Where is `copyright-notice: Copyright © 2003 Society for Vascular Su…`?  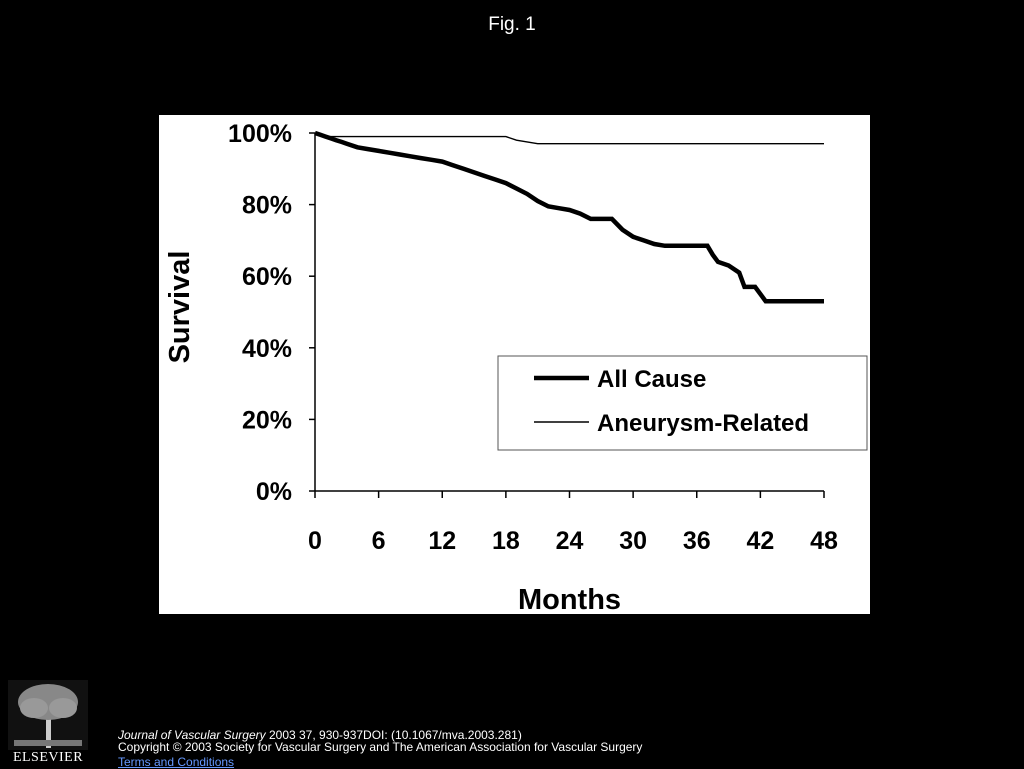
copyright-notice: Copyright © 2003 Society for Vascular Su… is located at coordinates (380, 747).